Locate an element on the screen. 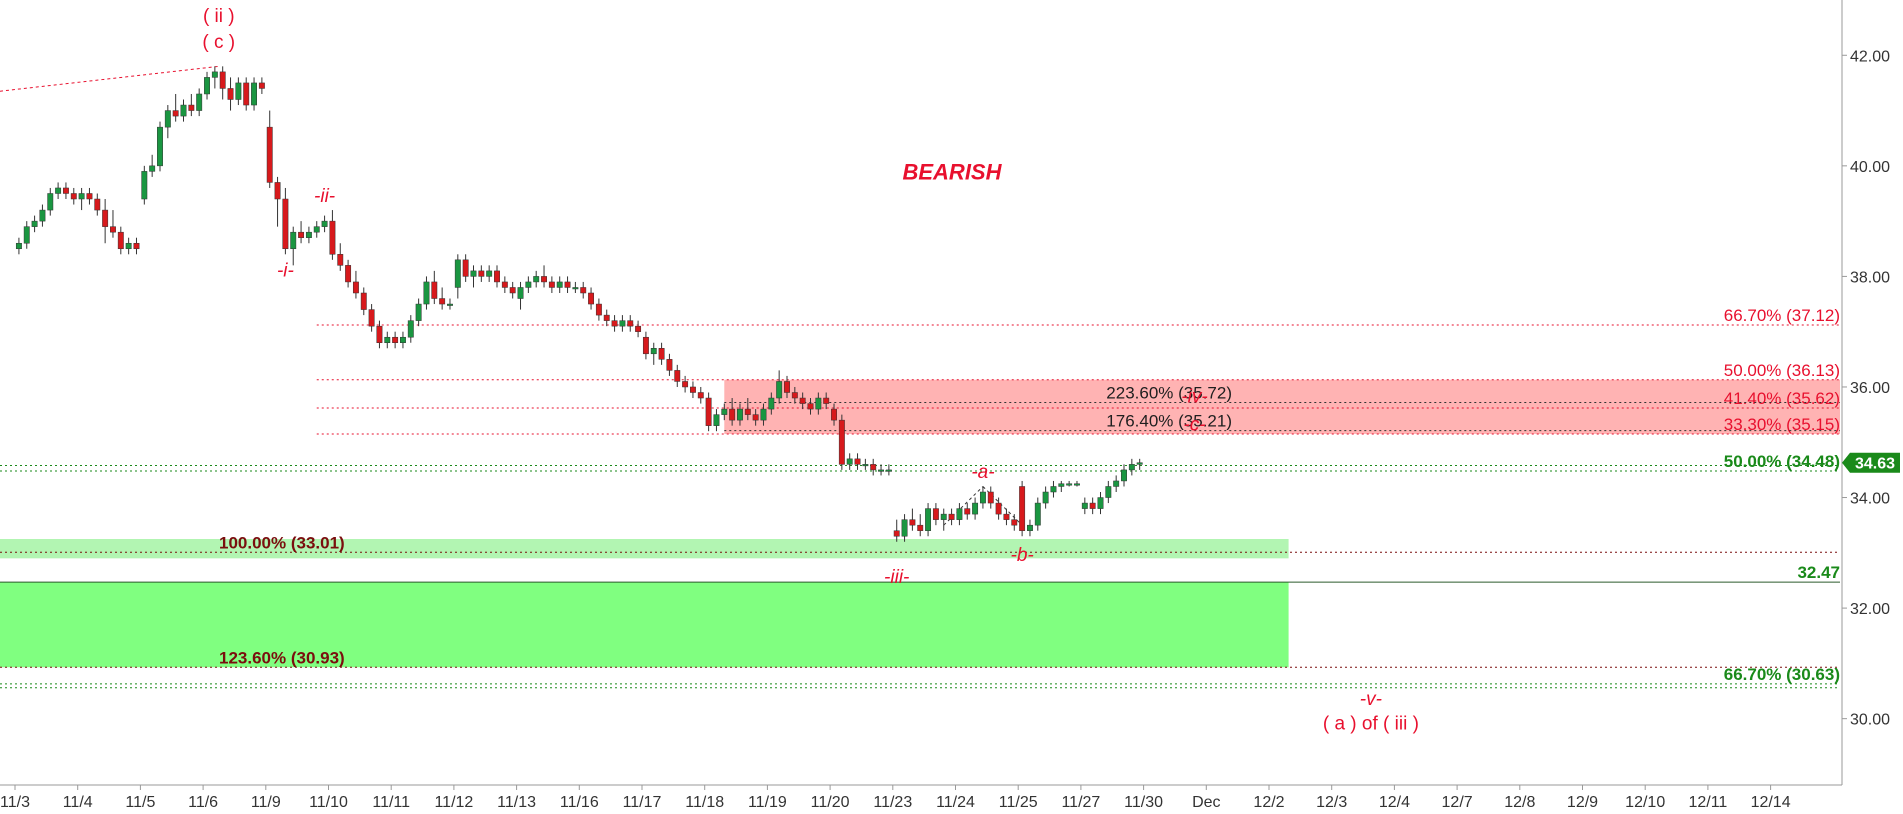  x-tick-label: 11/9 is located at coordinates (266, 802).